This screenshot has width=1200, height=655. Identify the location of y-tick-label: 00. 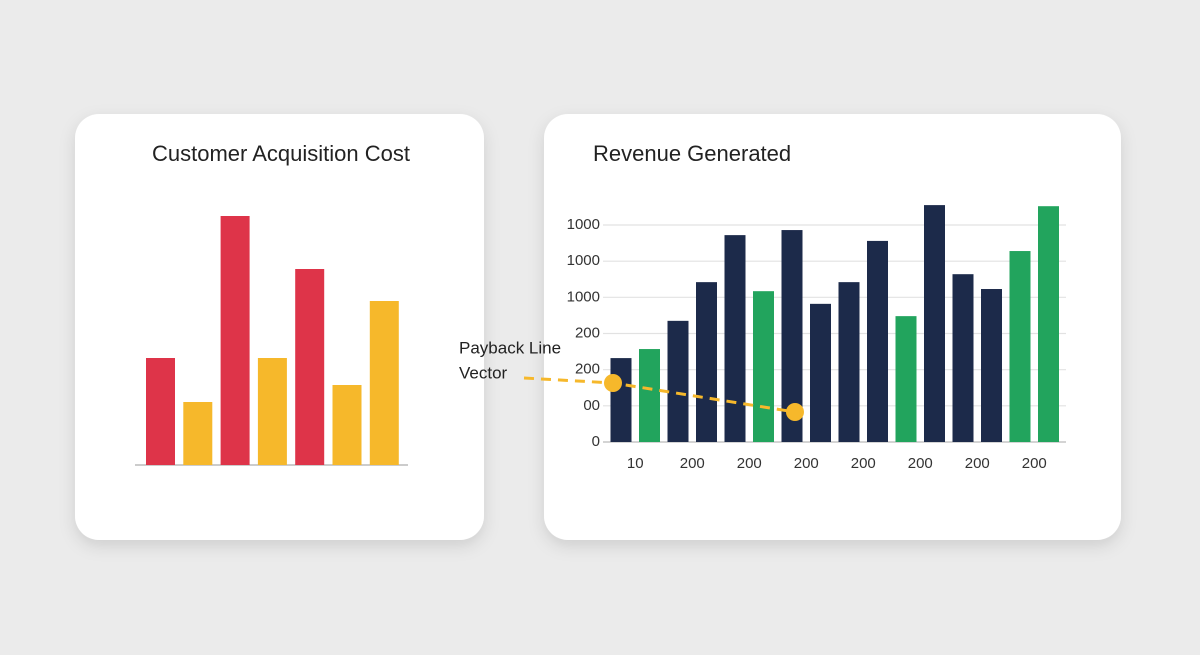
(591, 405).